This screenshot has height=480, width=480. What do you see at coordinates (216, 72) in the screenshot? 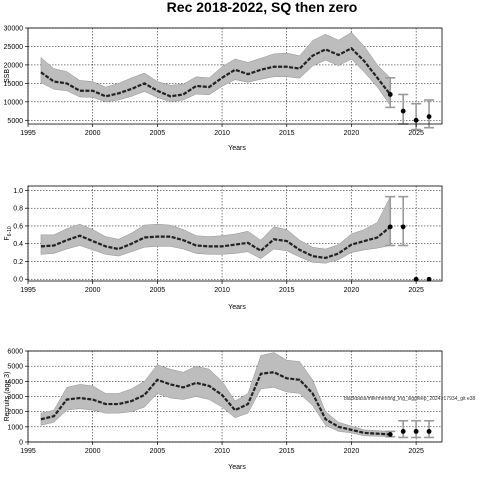
I see `panel-1-estimate-line` at bounding box center [216, 72].